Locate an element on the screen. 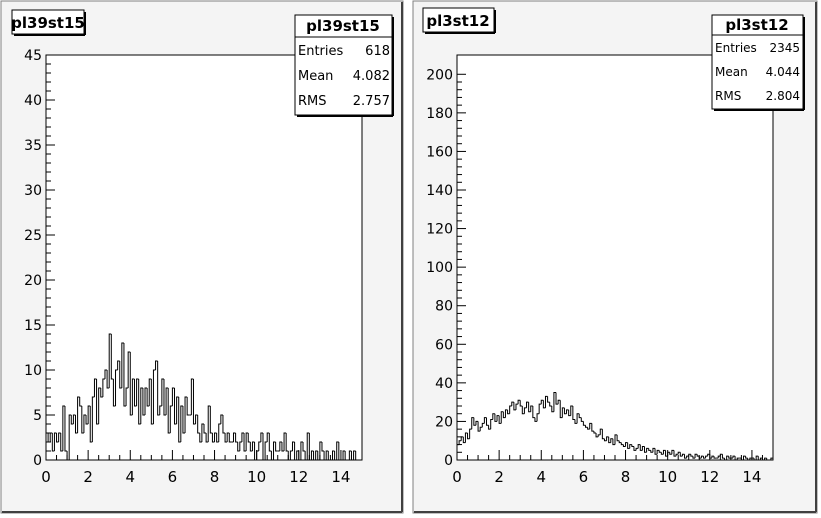 The width and height of the screenshot is (821, 518). y-tick-label-right: 80 is located at coordinates (444, 307).